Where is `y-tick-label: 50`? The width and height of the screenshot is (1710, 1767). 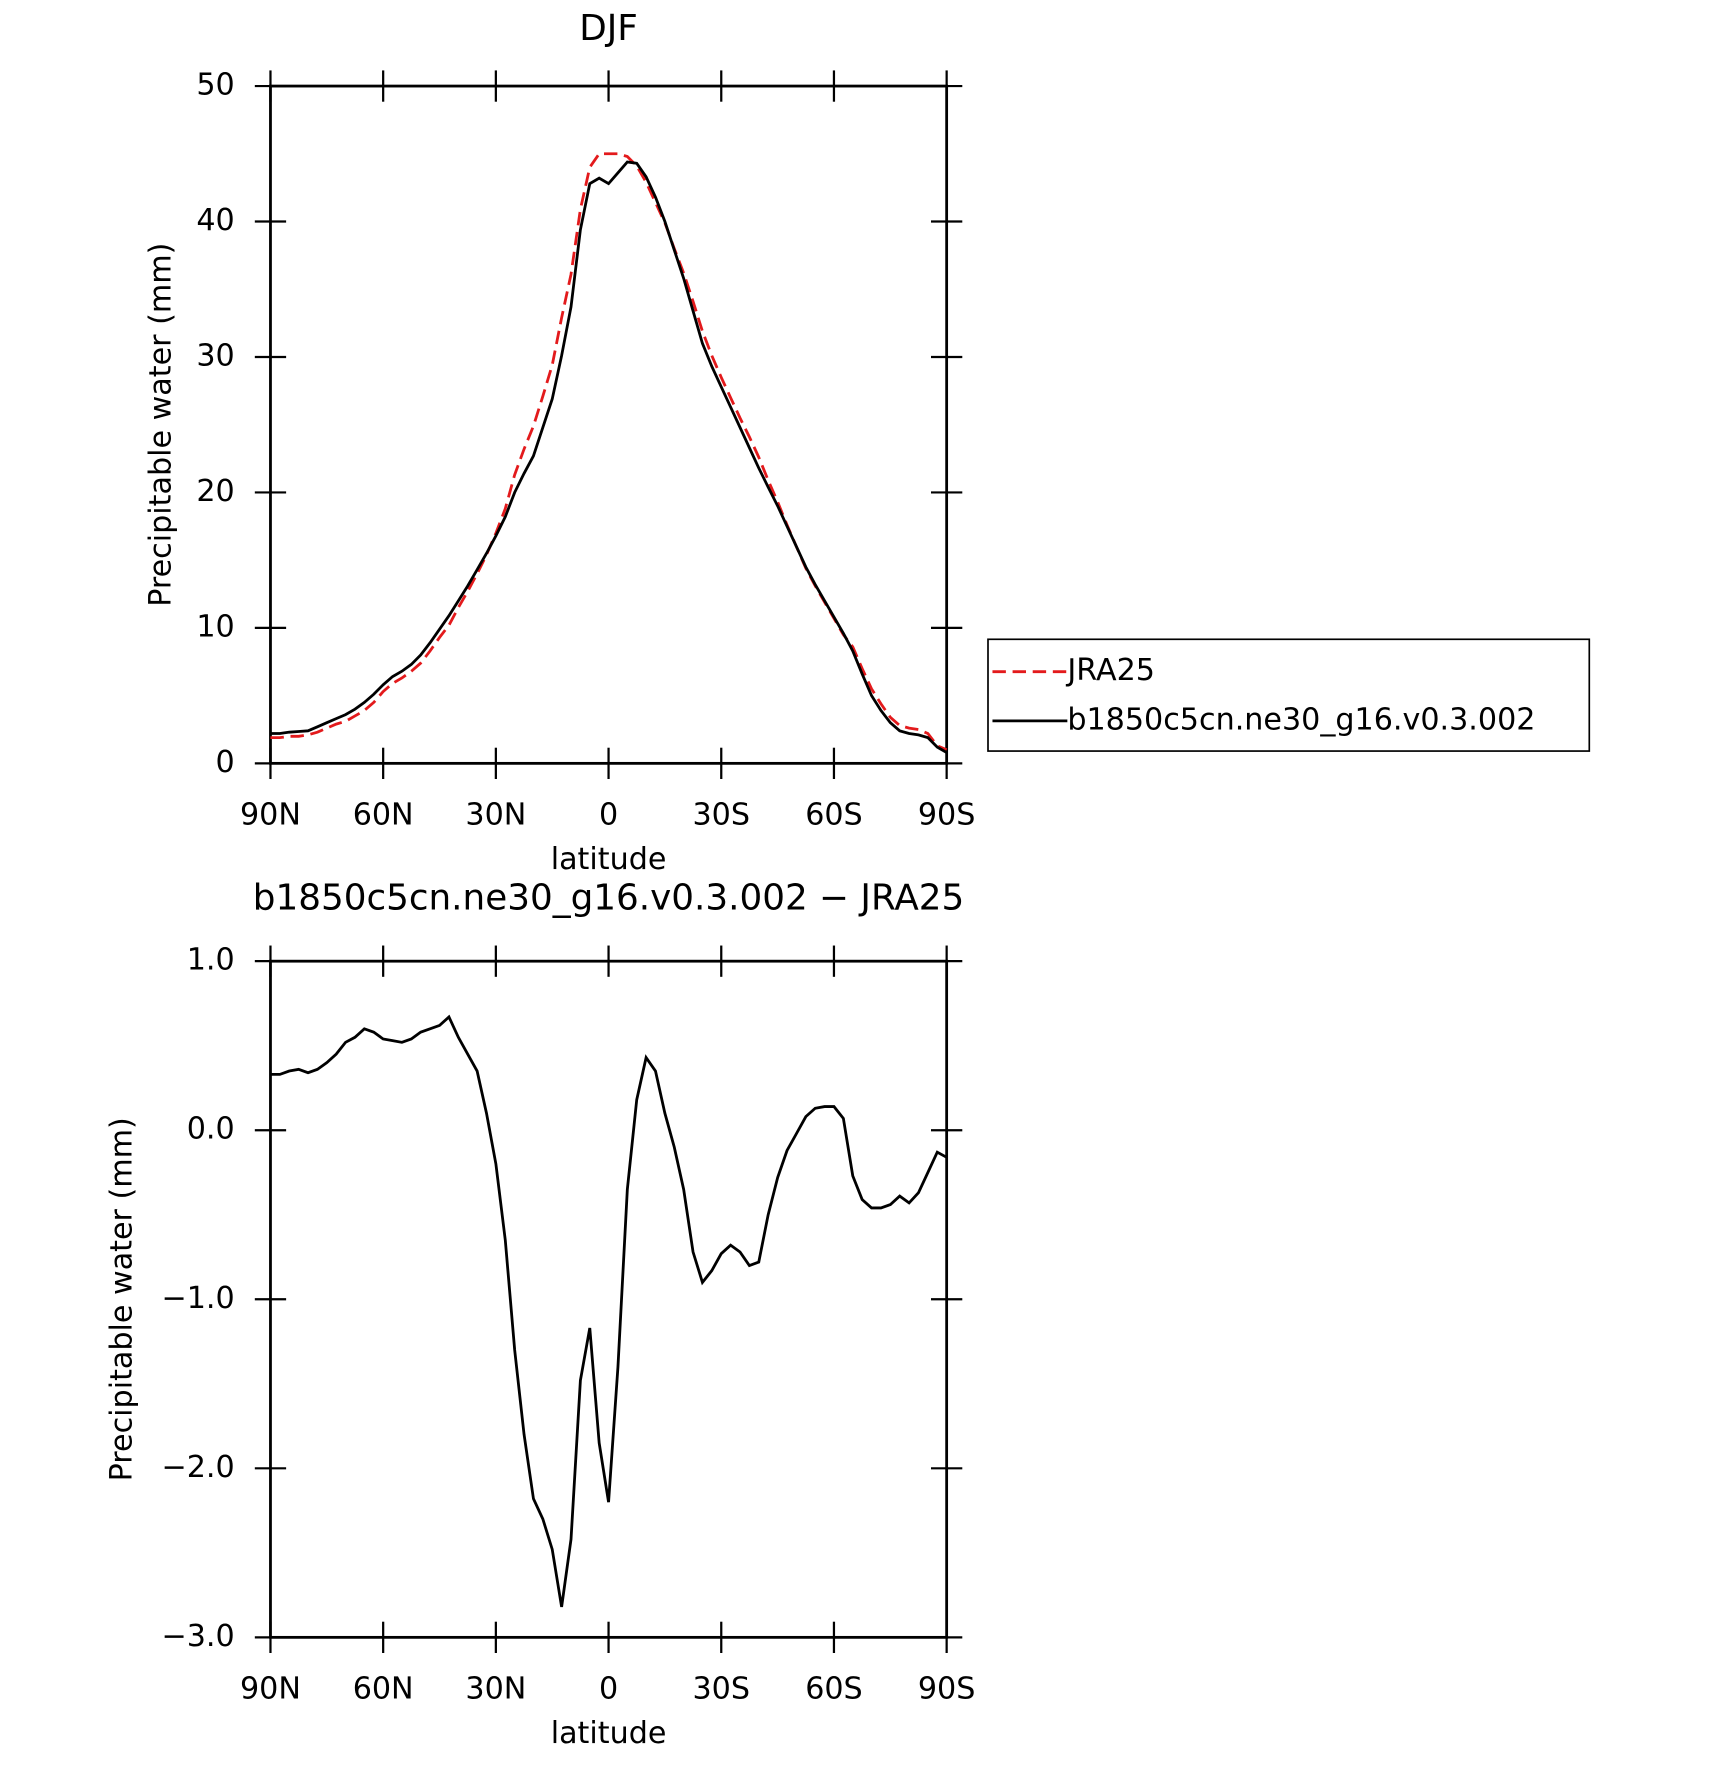
y-tick-label: 50 is located at coordinates (215, 85).